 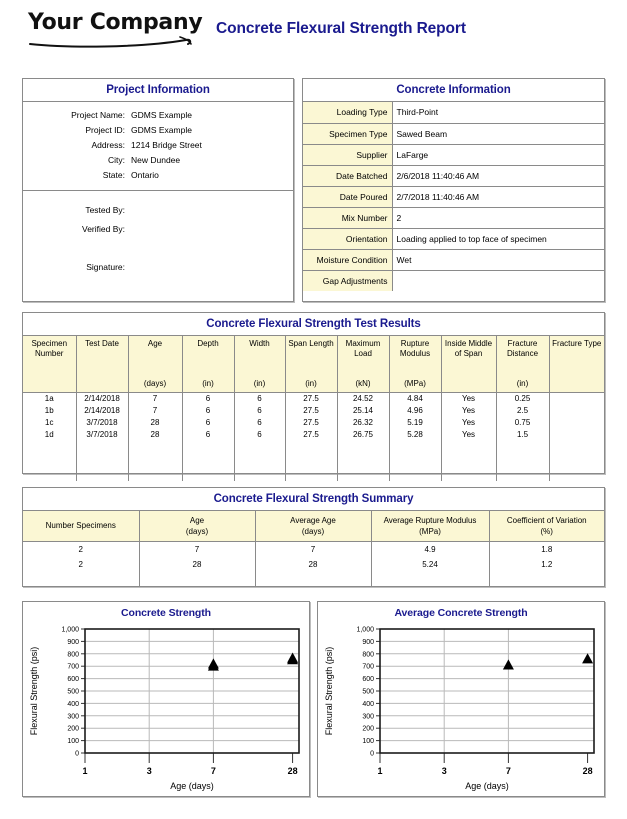 What do you see at coordinates (523, 422) in the screenshot?
I see `cell-fracture-distance: 0.75` at bounding box center [523, 422].